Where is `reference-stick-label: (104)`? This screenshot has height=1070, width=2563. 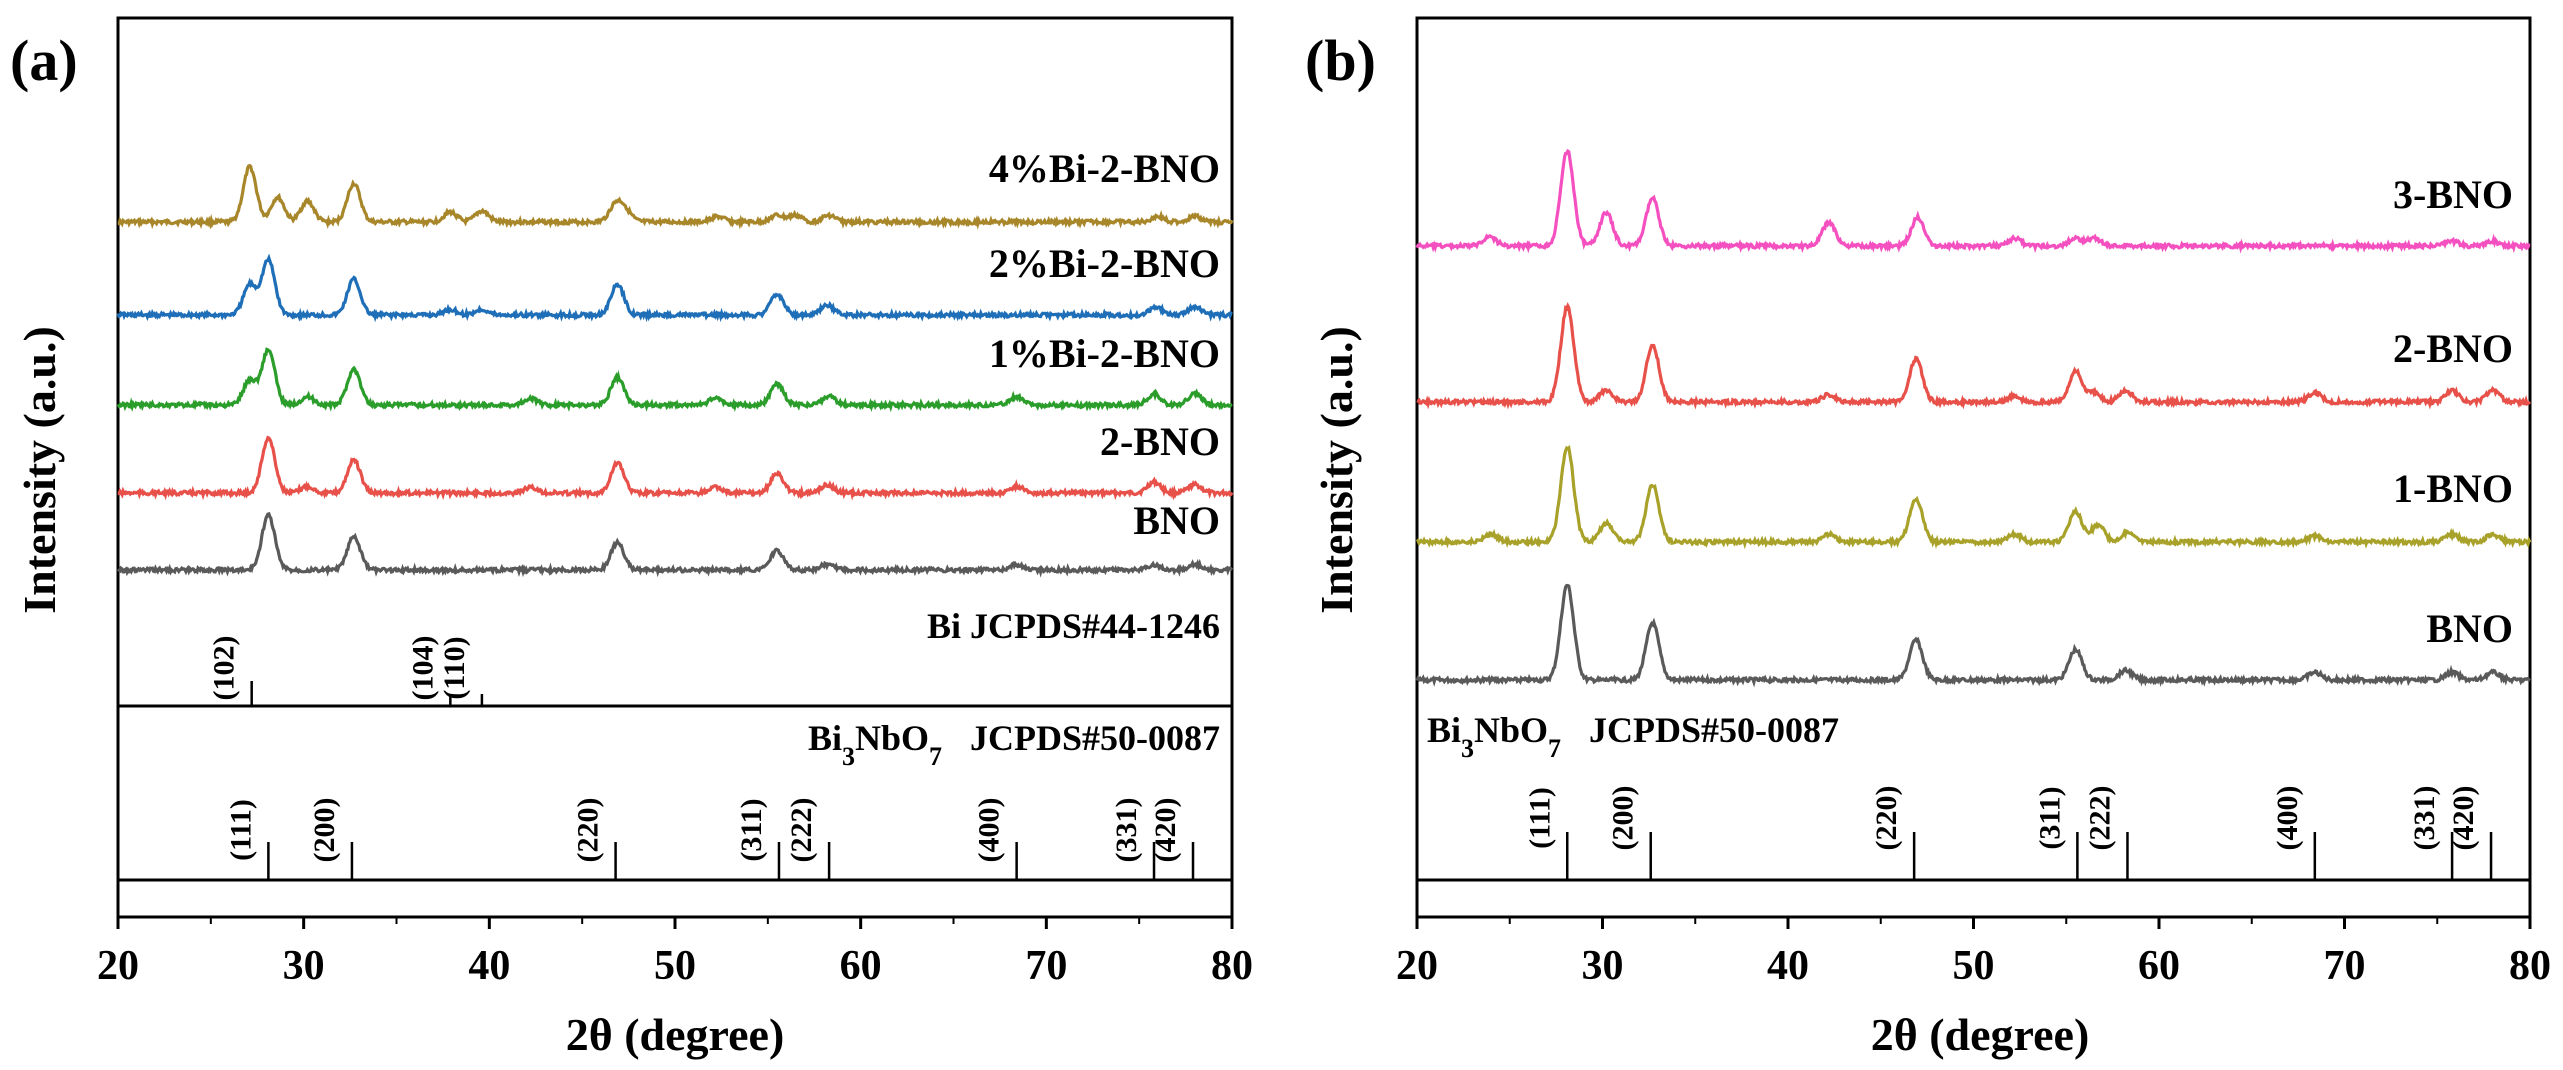
reference-stick-label: (104) is located at coordinates (422, 668).